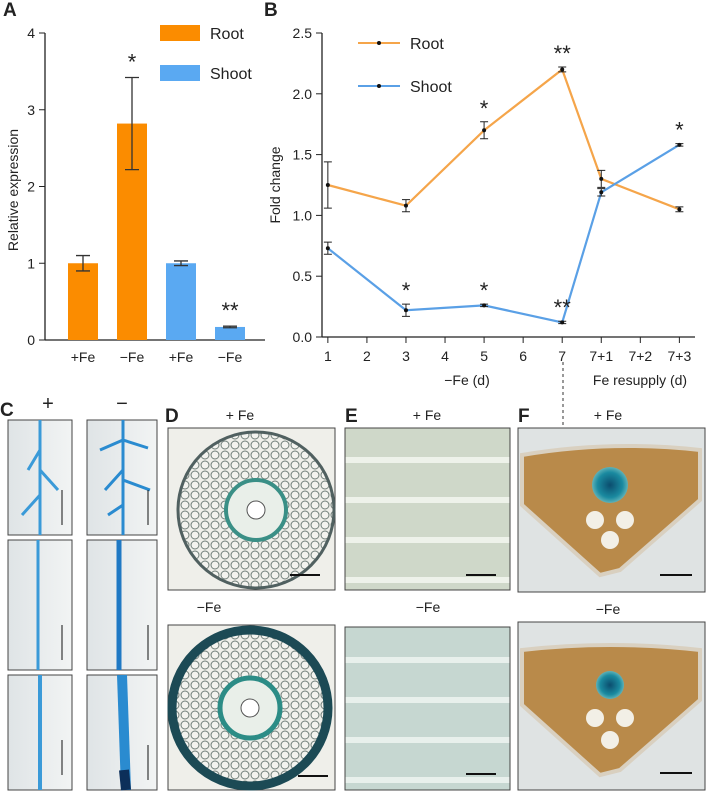 The width and height of the screenshot is (708, 798). Describe the element at coordinates (31, 263) in the screenshot. I see `y-tick-label: 1` at that location.